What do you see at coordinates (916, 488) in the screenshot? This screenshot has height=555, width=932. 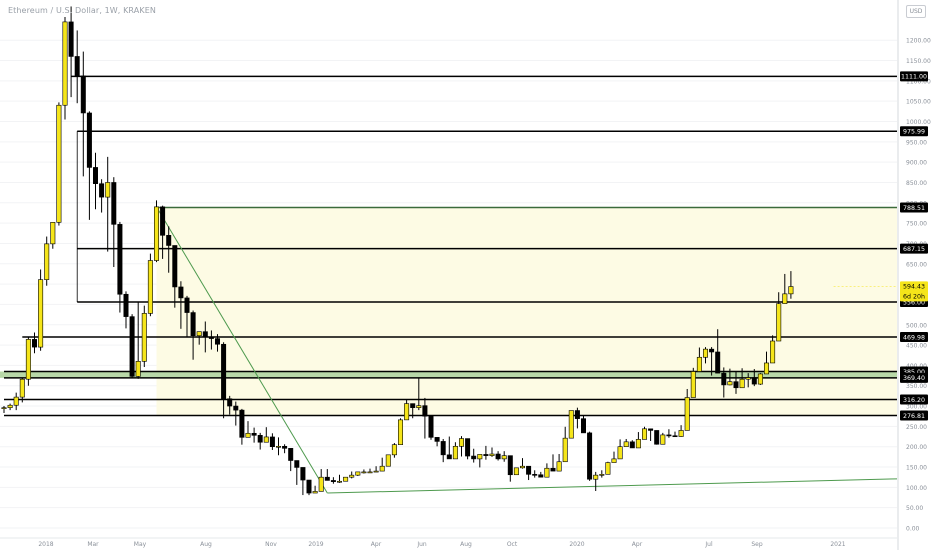 I see `y-tick-label: 100.00` at bounding box center [916, 488].